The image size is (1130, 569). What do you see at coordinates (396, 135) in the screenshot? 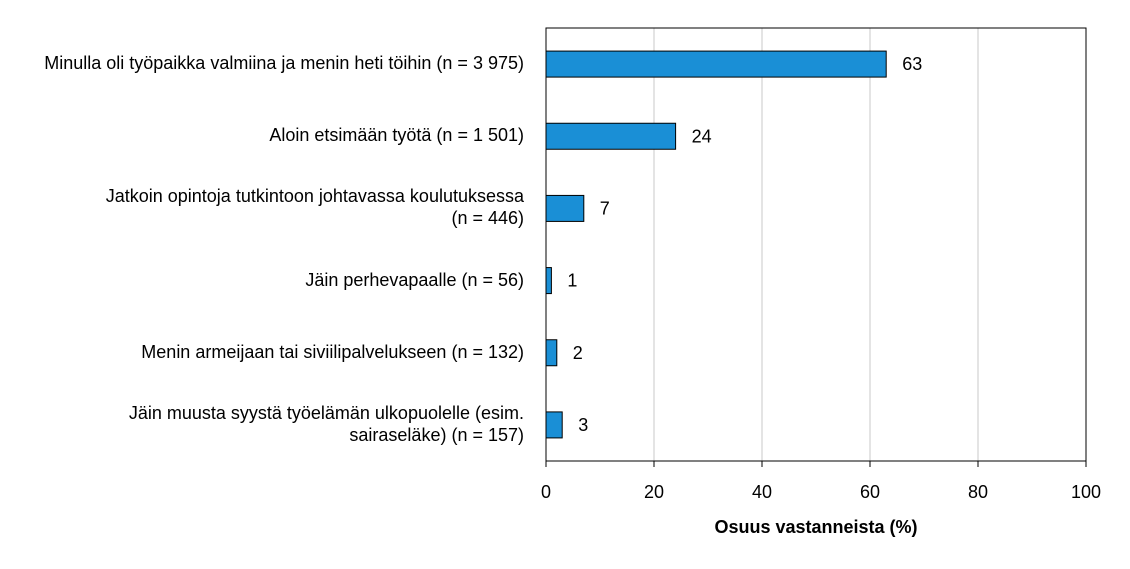
I see `category-label-line: Aloin etsimään työtä (n = 1 501)` at bounding box center [396, 135].